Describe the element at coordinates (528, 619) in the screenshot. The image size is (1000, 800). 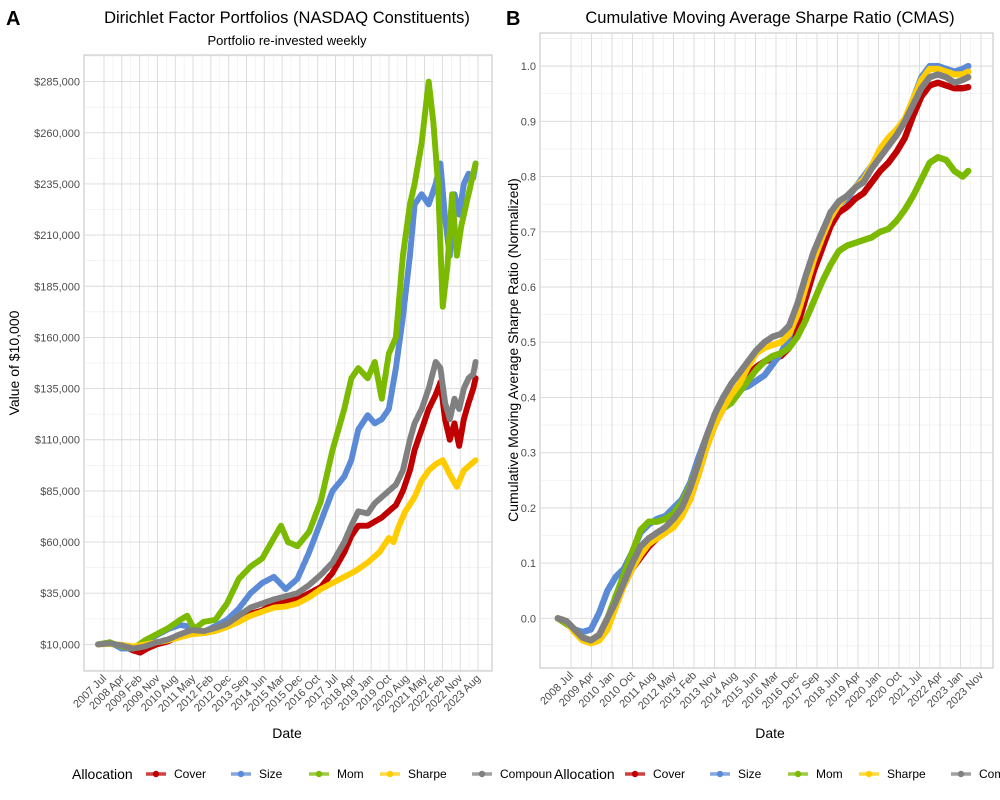
I see `y-tick-label: 0.0` at that location.